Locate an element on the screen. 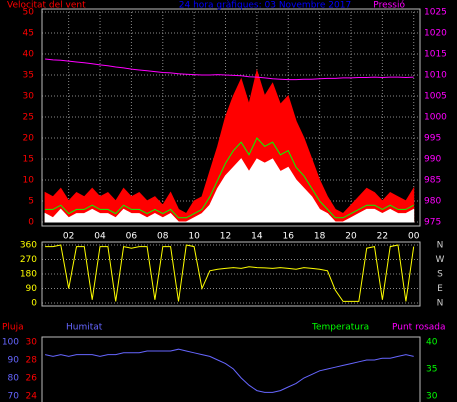  y2-tick-label: 1015 is located at coordinates (435, 55).